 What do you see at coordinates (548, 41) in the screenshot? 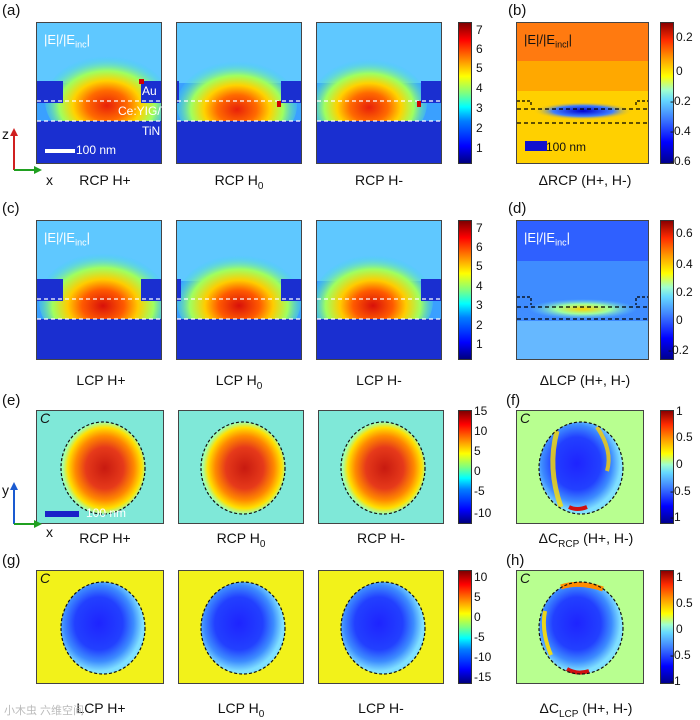
I see `map-label-b: |E|/|Eincl|` at bounding box center [548, 41].